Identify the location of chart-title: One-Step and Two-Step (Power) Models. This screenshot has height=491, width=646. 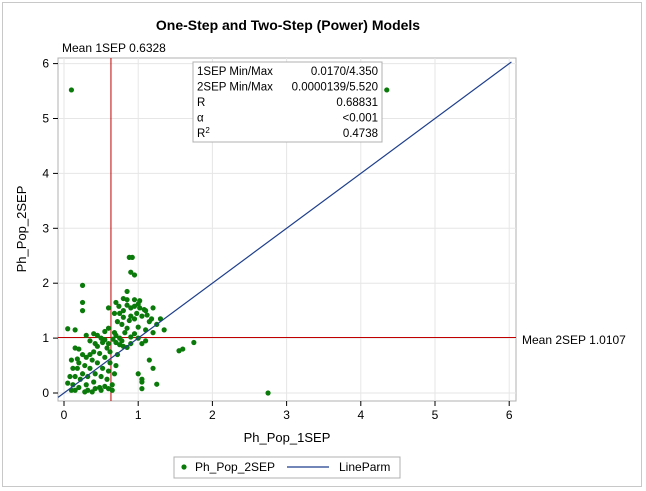
(288, 25).